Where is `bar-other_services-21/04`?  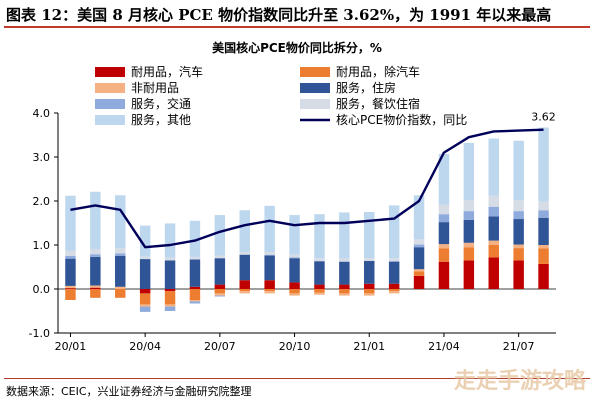 bar-other_services-21/04 is located at coordinates (444, 179).